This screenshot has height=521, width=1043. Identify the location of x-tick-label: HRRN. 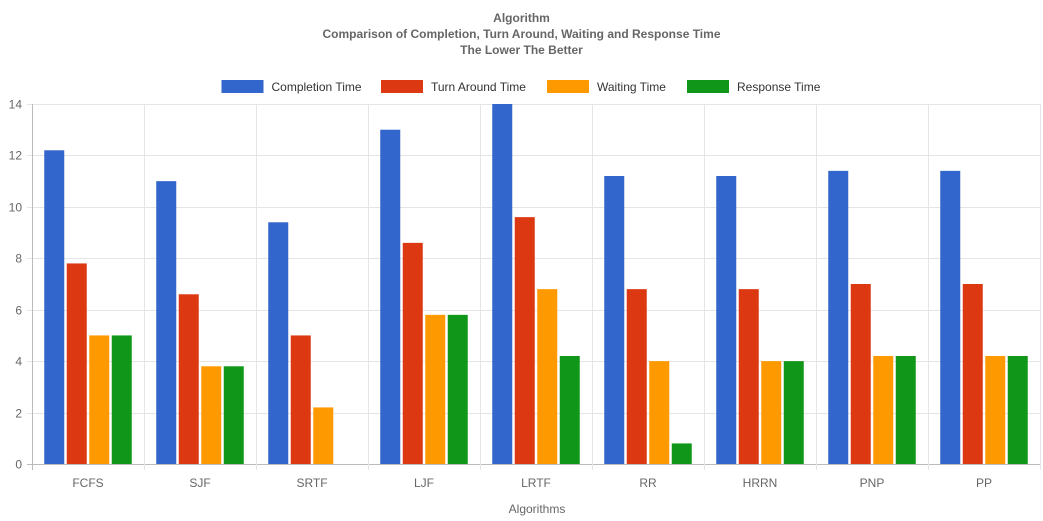
(760, 483).